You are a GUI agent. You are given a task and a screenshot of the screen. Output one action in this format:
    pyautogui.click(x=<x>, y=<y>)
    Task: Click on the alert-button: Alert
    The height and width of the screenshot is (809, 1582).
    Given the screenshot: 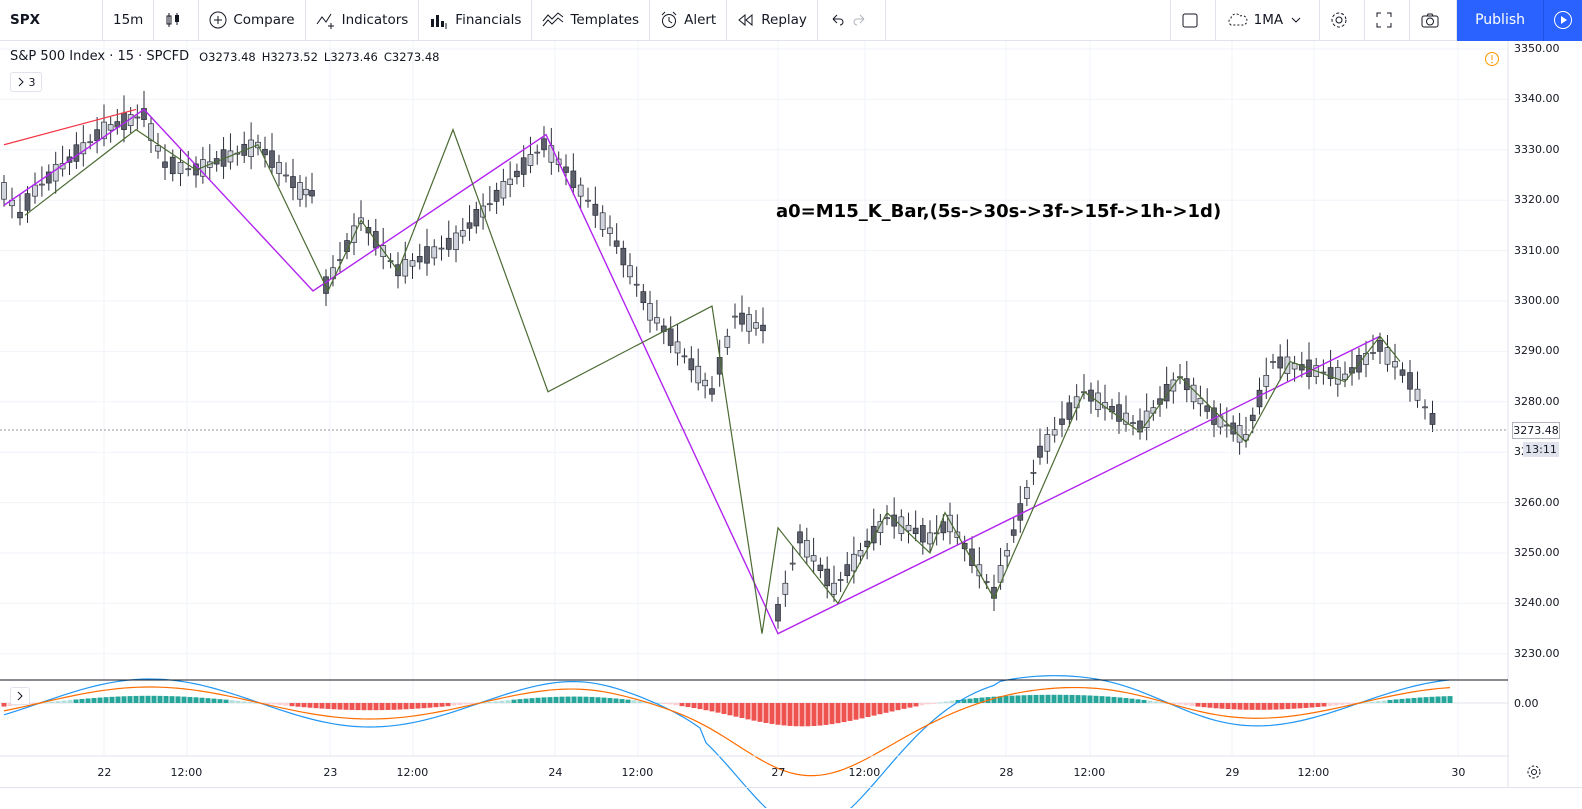 What is the action you would take?
    pyautogui.click(x=689, y=20)
    